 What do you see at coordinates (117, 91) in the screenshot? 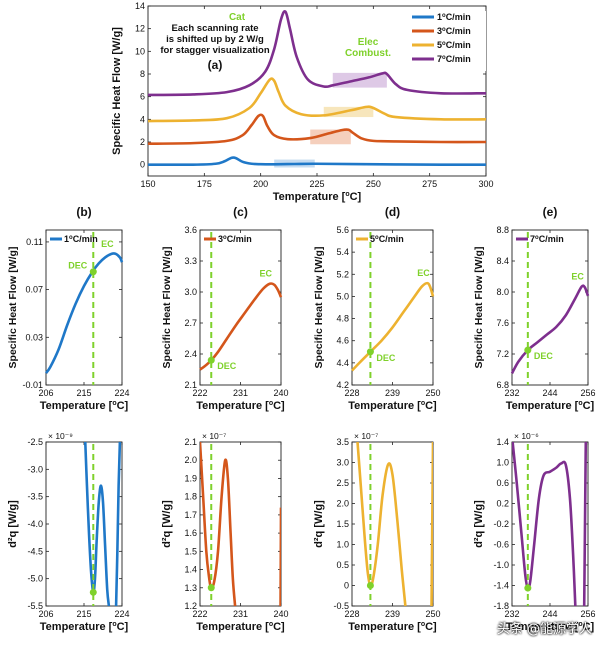
I see `y-axis-label-a: Specific Heat Flow [W/g]` at bounding box center [117, 91].